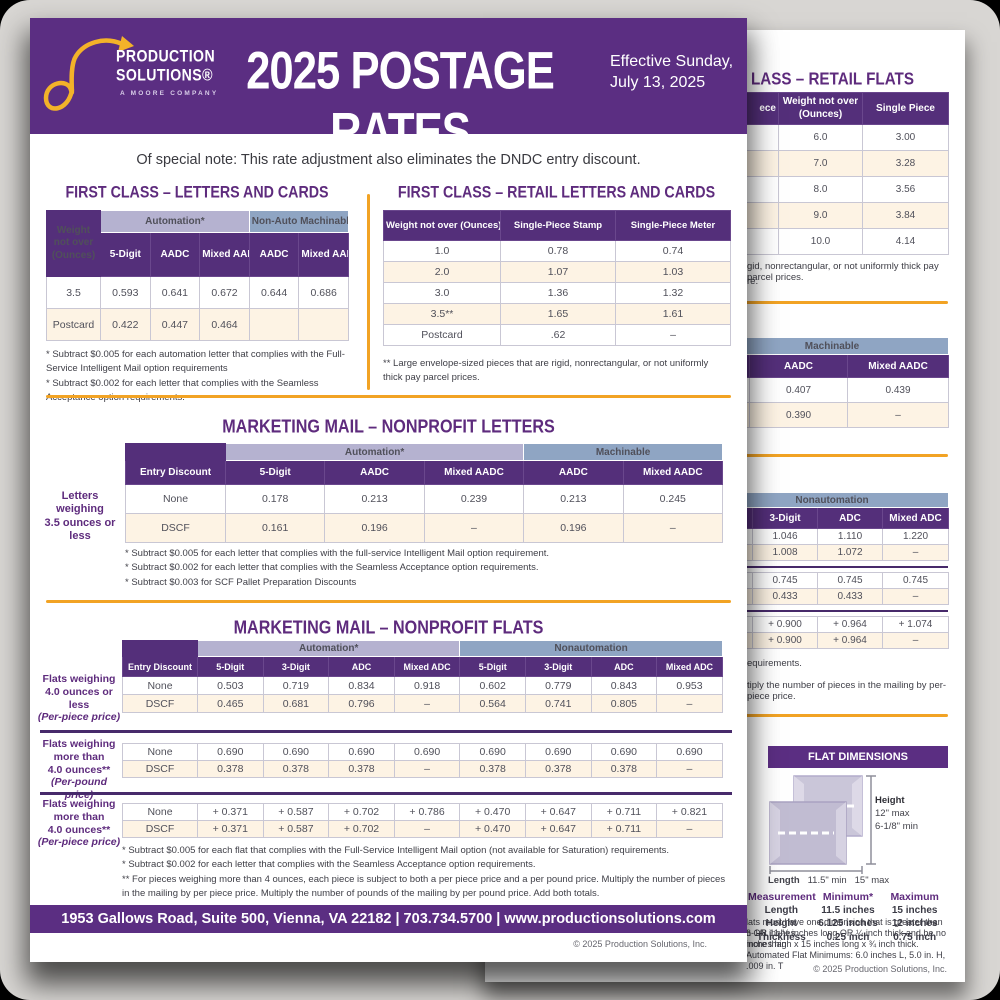  Describe the element at coordinates (558, 335) in the screenshot. I see `cell: .62` at that location.